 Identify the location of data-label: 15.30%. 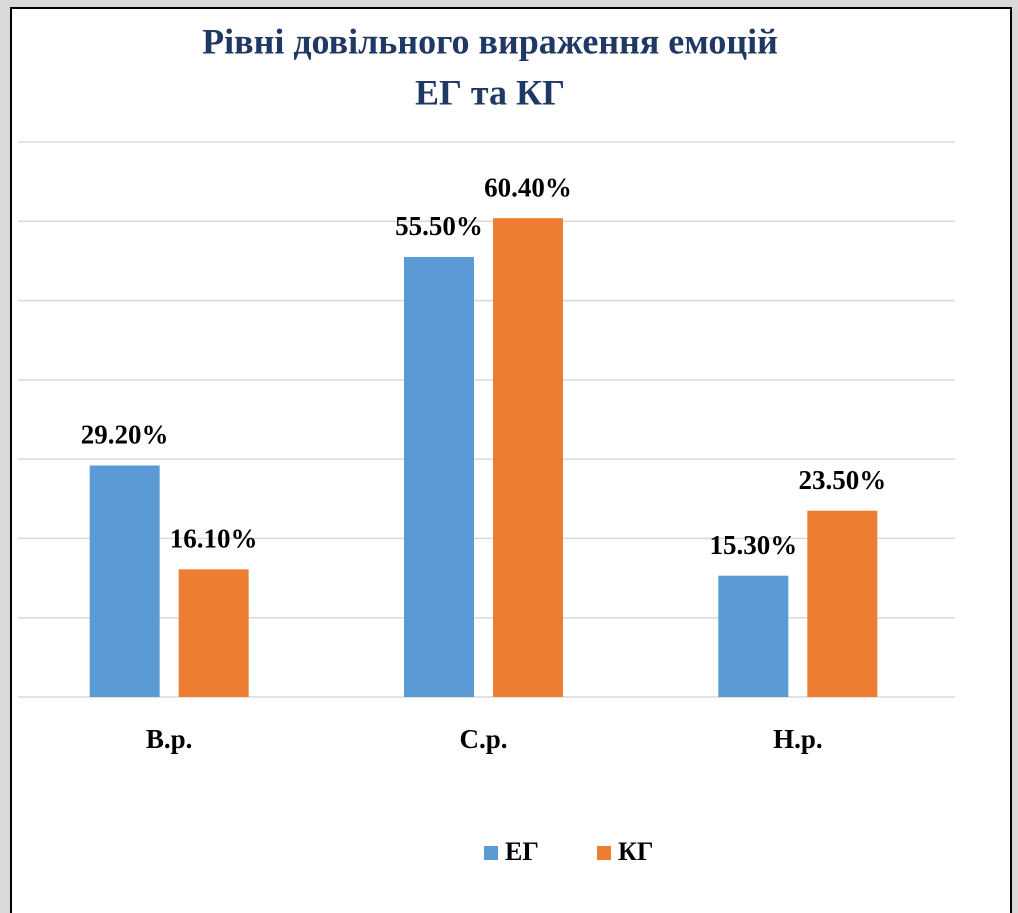
(753, 545).